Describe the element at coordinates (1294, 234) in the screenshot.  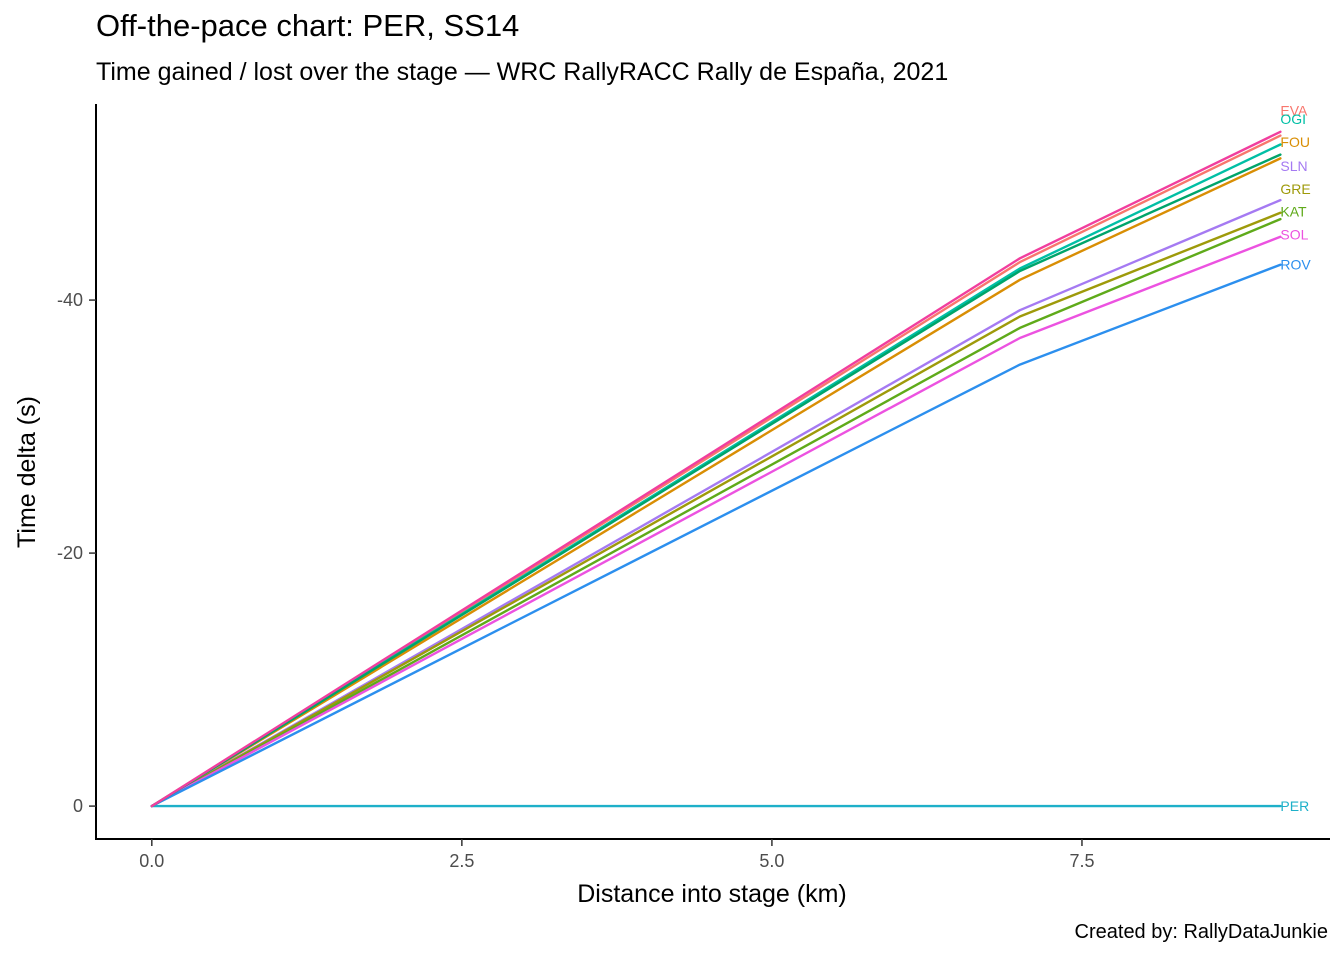
I see `series-label-sol: SOL` at that location.